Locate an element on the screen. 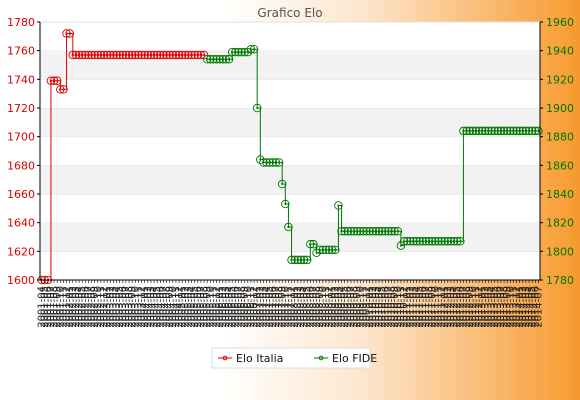 Image resolution: width=580 pixels, height=400 pixels. left-tick-label: 1660 is located at coordinates (21, 194).